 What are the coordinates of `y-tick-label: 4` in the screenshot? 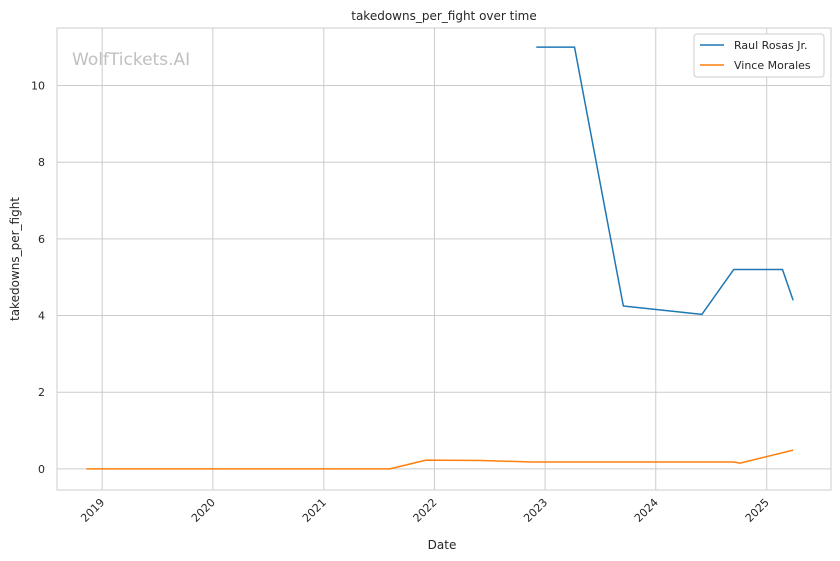 It's located at (41, 316).